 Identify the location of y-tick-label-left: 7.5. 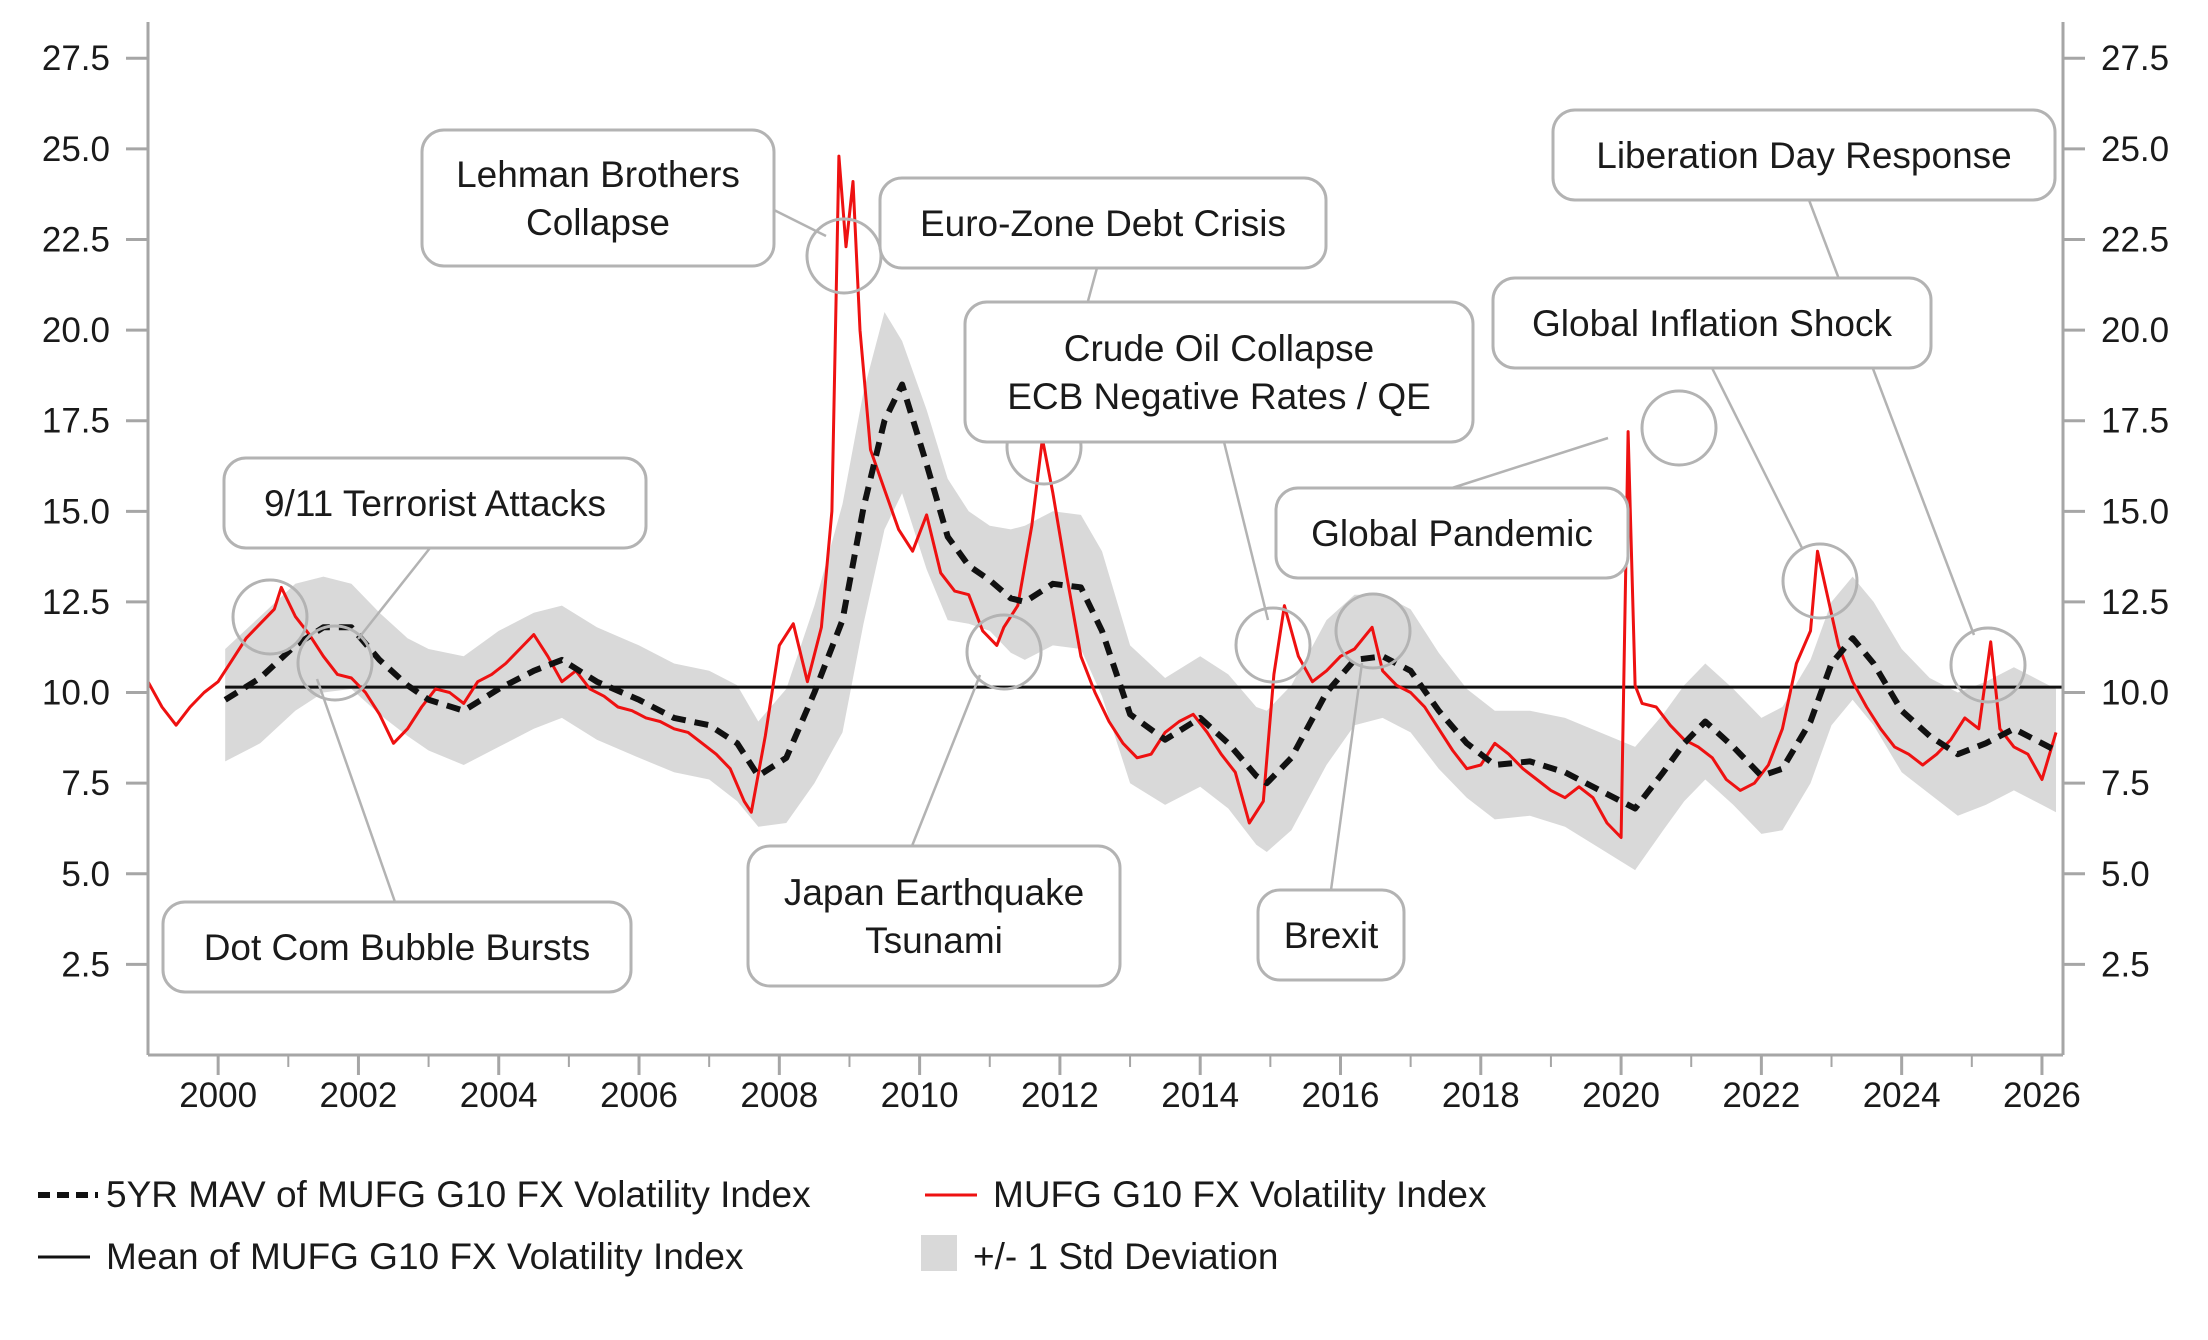
(85, 783).